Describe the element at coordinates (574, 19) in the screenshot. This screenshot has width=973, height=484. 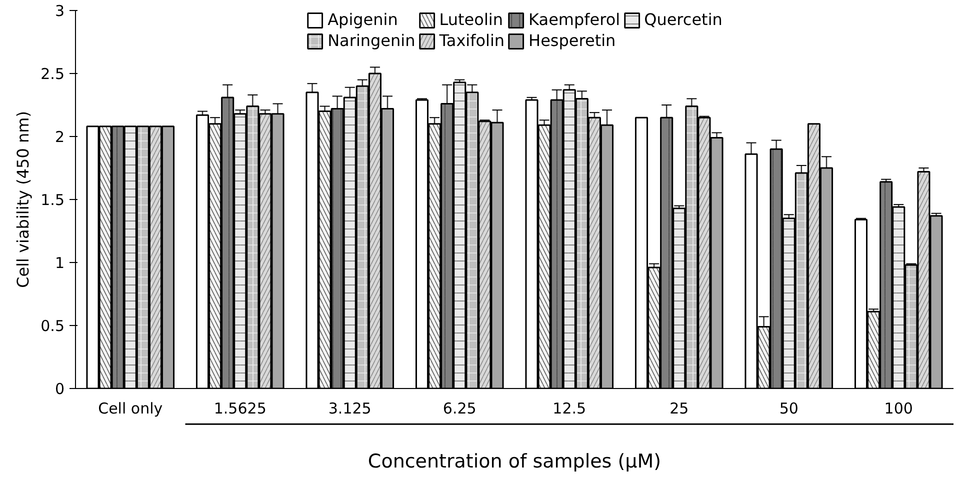
I see `legend-label: Kaempferol` at that location.